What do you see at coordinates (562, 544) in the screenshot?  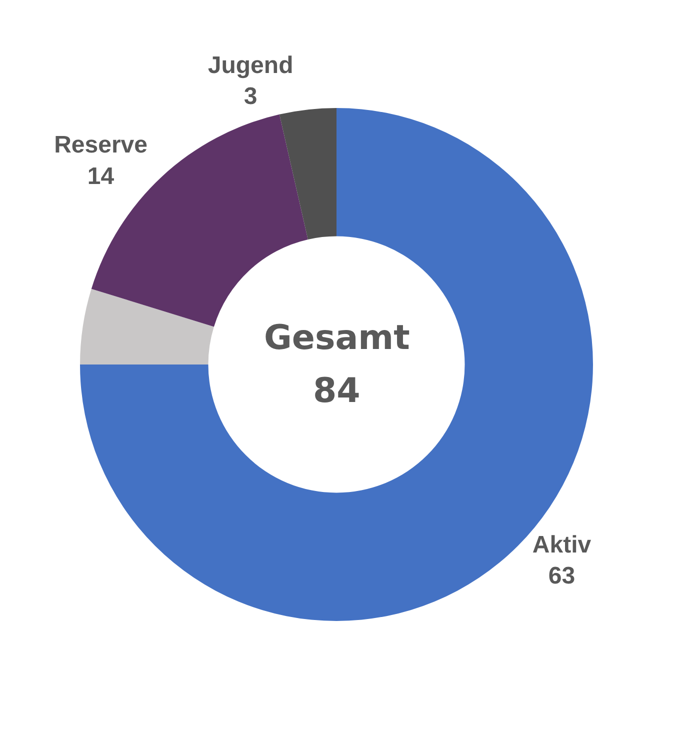 I see `slice-label: Aktiv` at bounding box center [562, 544].